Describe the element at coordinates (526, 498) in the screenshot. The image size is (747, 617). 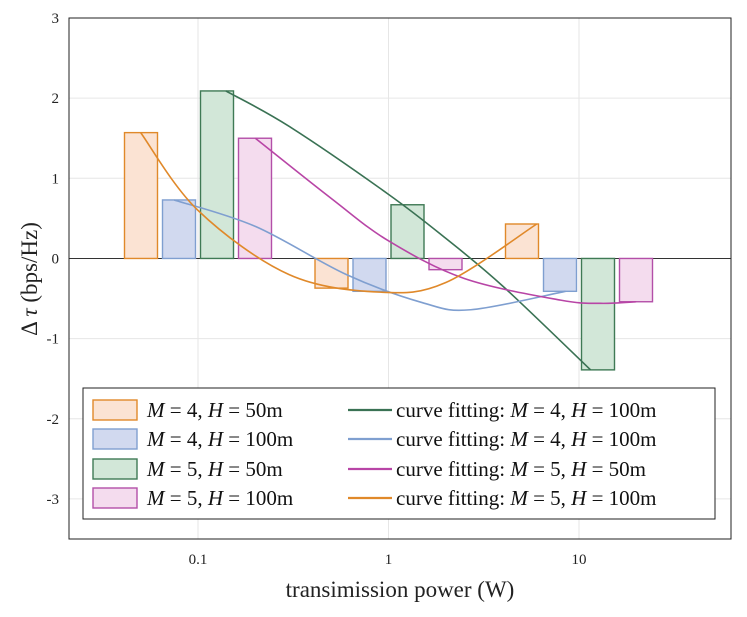
I see `legend-label: curve fitting: M = 5, H = 100m` at that location.